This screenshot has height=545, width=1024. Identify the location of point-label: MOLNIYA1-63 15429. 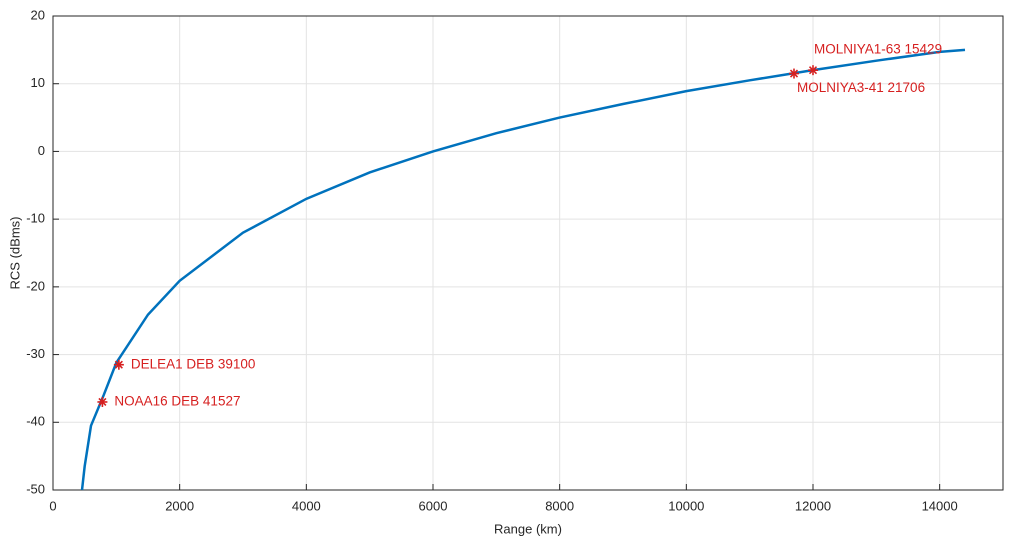
(878, 49).